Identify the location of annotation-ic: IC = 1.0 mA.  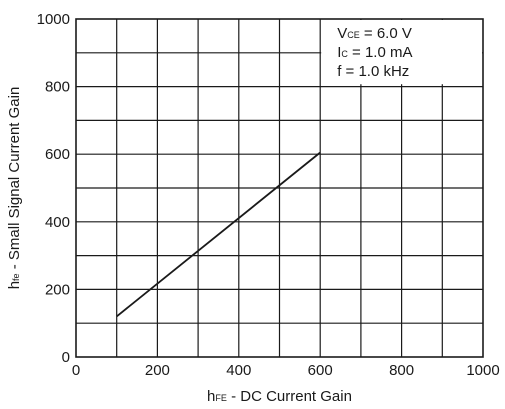
(374, 52).